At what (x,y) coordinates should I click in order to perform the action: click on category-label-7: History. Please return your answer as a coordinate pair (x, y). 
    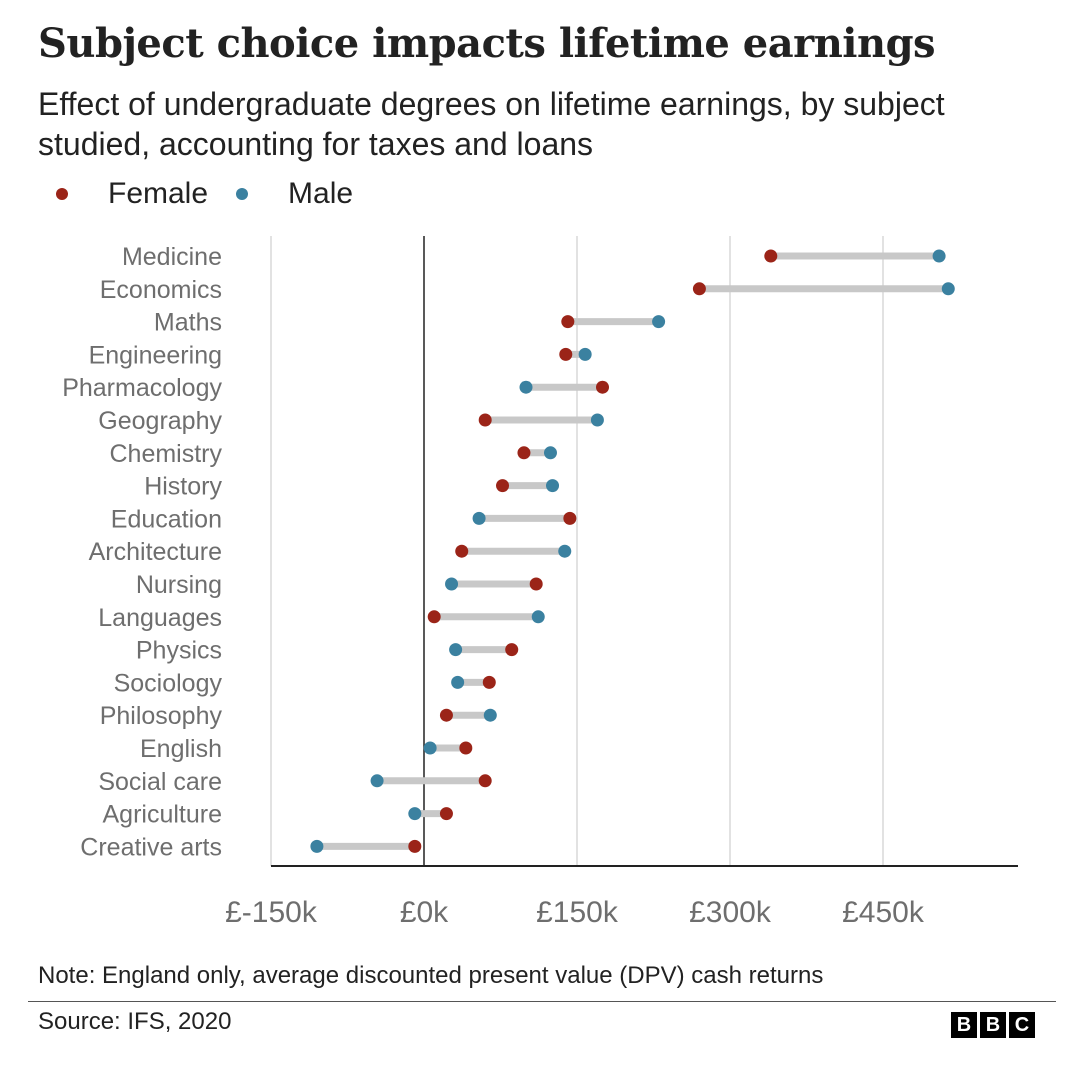
    Looking at the image, I should click on (183, 487).